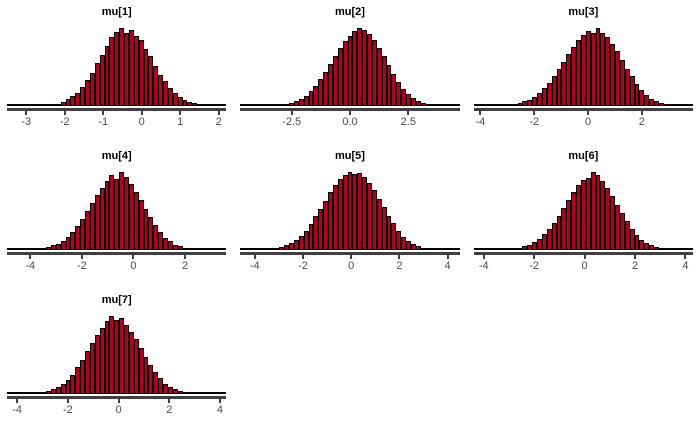  I want to click on x-axis-tick-label: -4, so click(254, 266).